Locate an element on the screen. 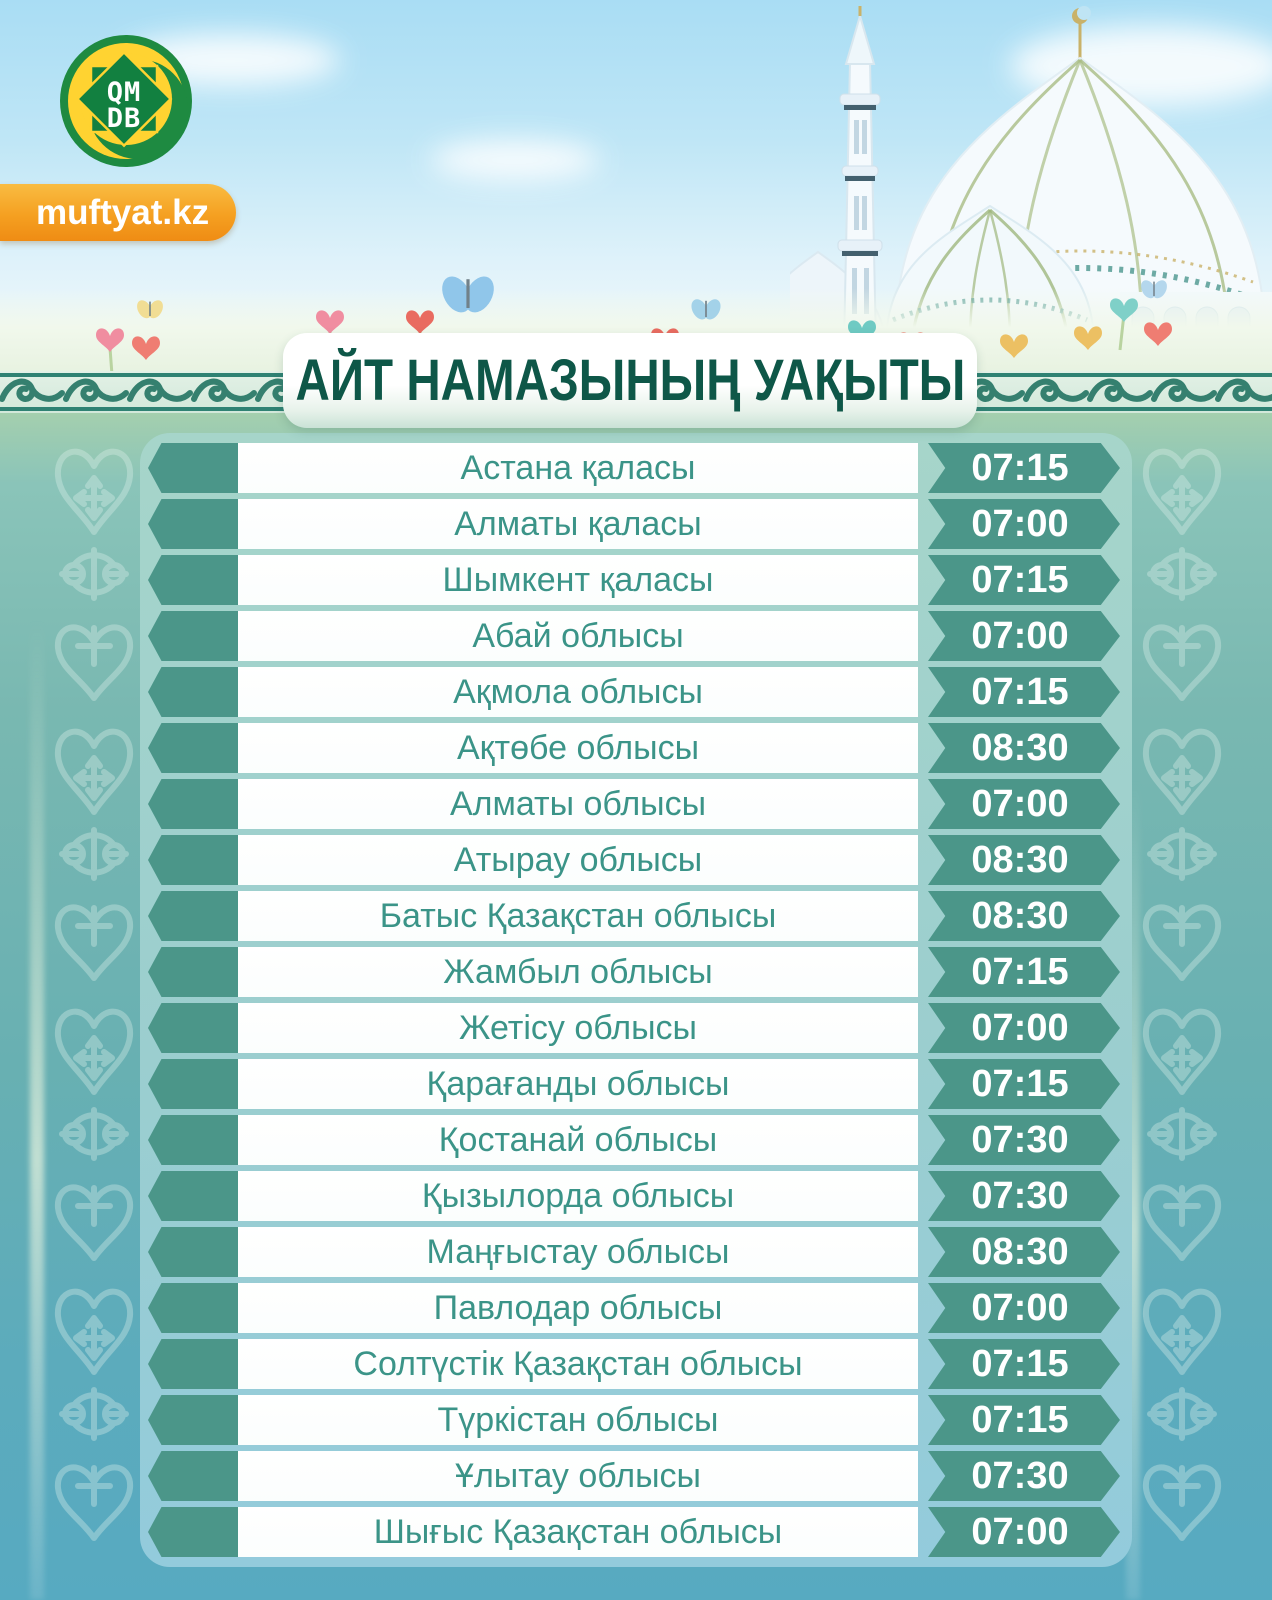 This screenshot has height=1600, width=1272. region-name-bar: Қарағанды облысы is located at coordinates (578, 1084).